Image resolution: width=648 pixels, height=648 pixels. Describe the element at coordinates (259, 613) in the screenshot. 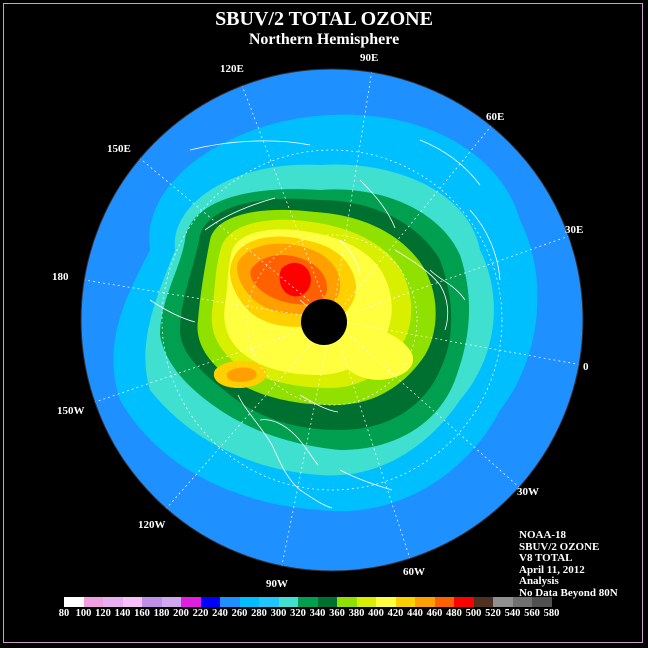

I see `colorbar-tick-label: 280` at that location.